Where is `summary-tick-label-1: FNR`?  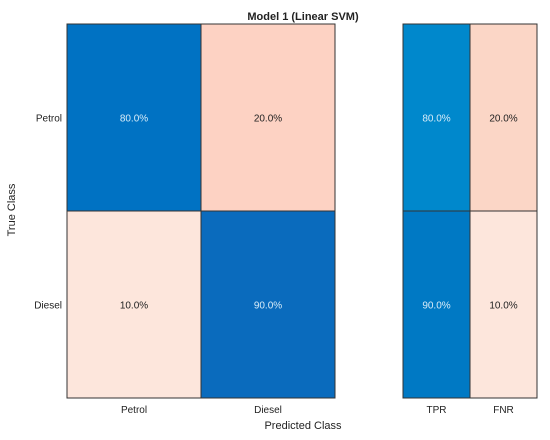 summary-tick-label-1: FNR is located at coordinates (503, 410).